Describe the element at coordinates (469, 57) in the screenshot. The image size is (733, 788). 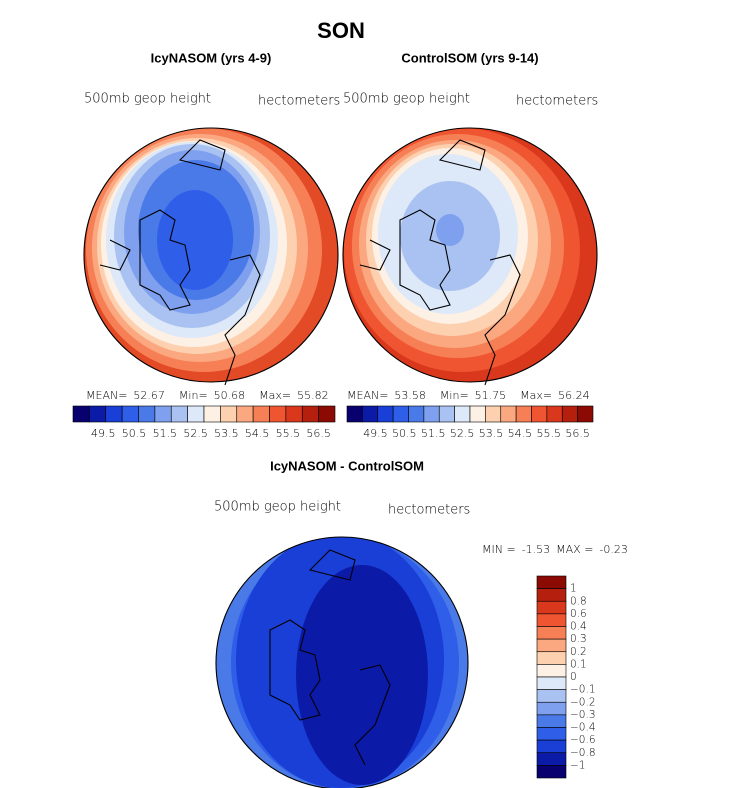
I see `panel-title: ControlSOM (yrs 9-14)` at that location.